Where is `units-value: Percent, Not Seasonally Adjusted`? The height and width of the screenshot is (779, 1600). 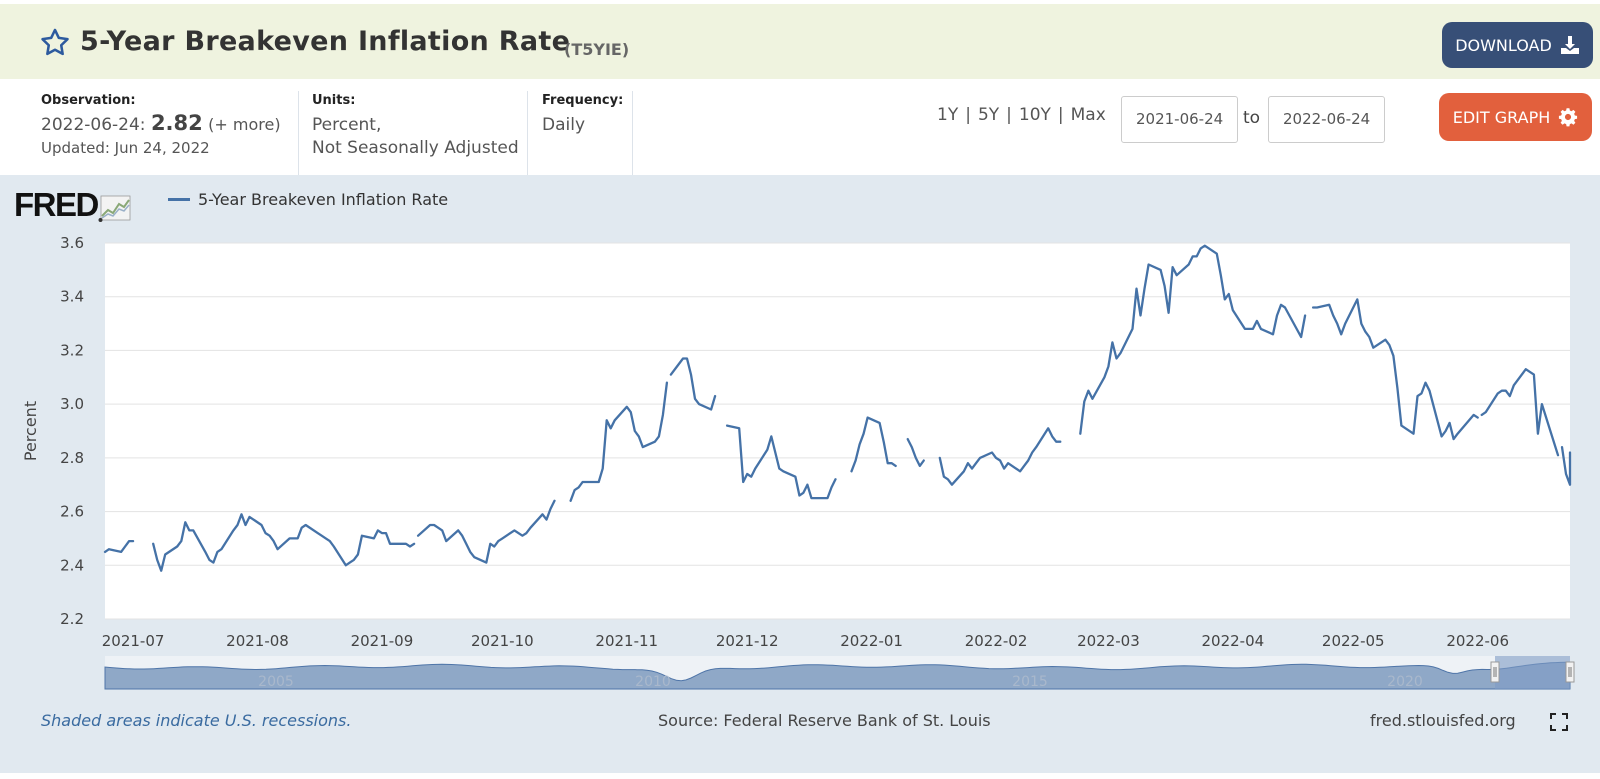 units-value: Percent, Not Seasonally Adjusted is located at coordinates (417, 137).